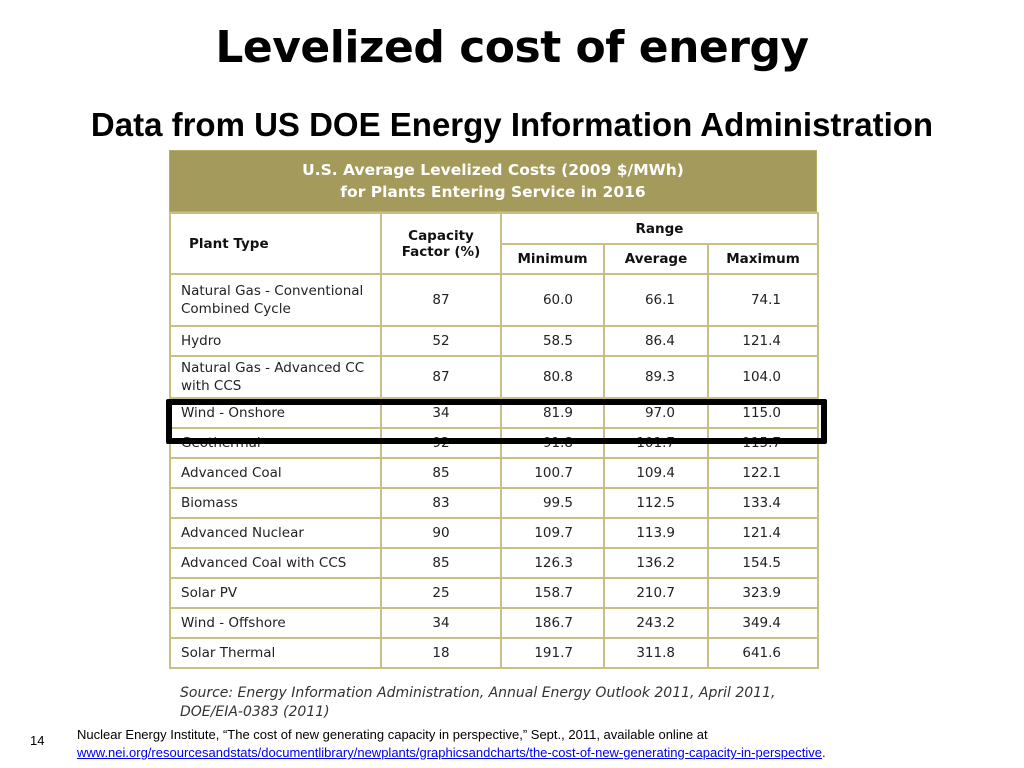 The height and width of the screenshot is (768, 1024). I want to click on slide-title: Levelized cost of energy, so click(512, 47).